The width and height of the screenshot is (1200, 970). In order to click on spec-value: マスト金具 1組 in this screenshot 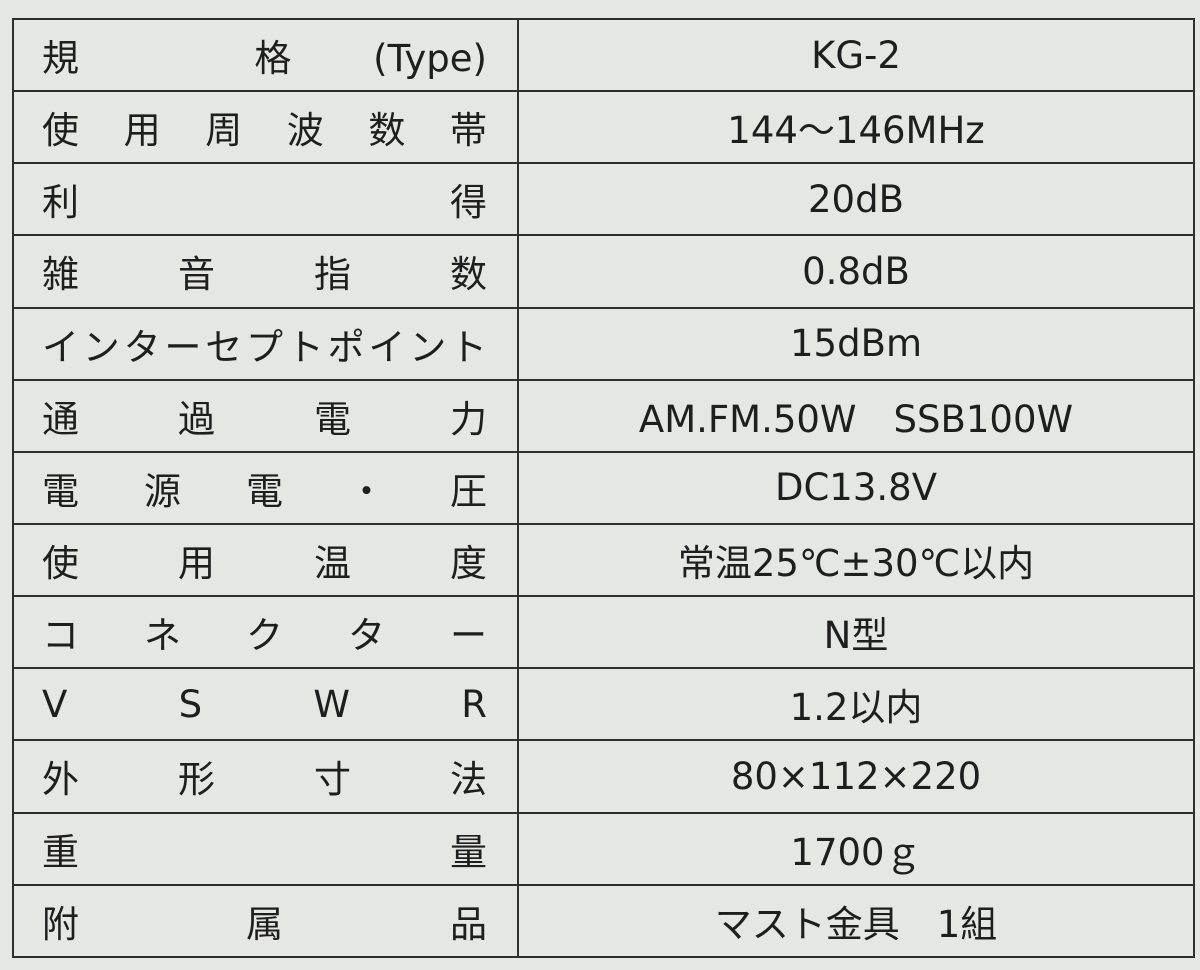, I will do `click(856, 921)`.